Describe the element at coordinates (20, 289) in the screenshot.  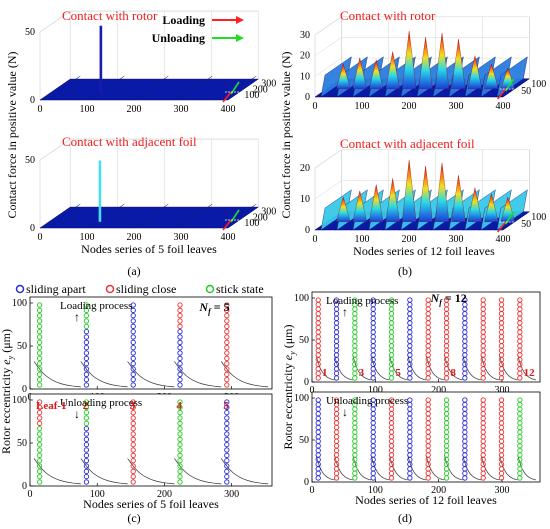
I see `legend-marker` at that location.